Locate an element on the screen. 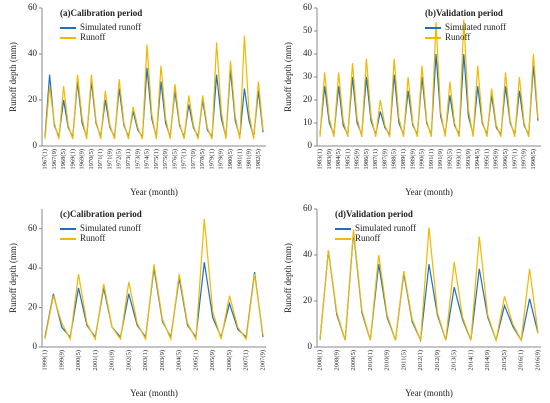 The height and width of the screenshot is (403, 550). x-tick-label: 1978(5) is located at coordinates (202, 159).